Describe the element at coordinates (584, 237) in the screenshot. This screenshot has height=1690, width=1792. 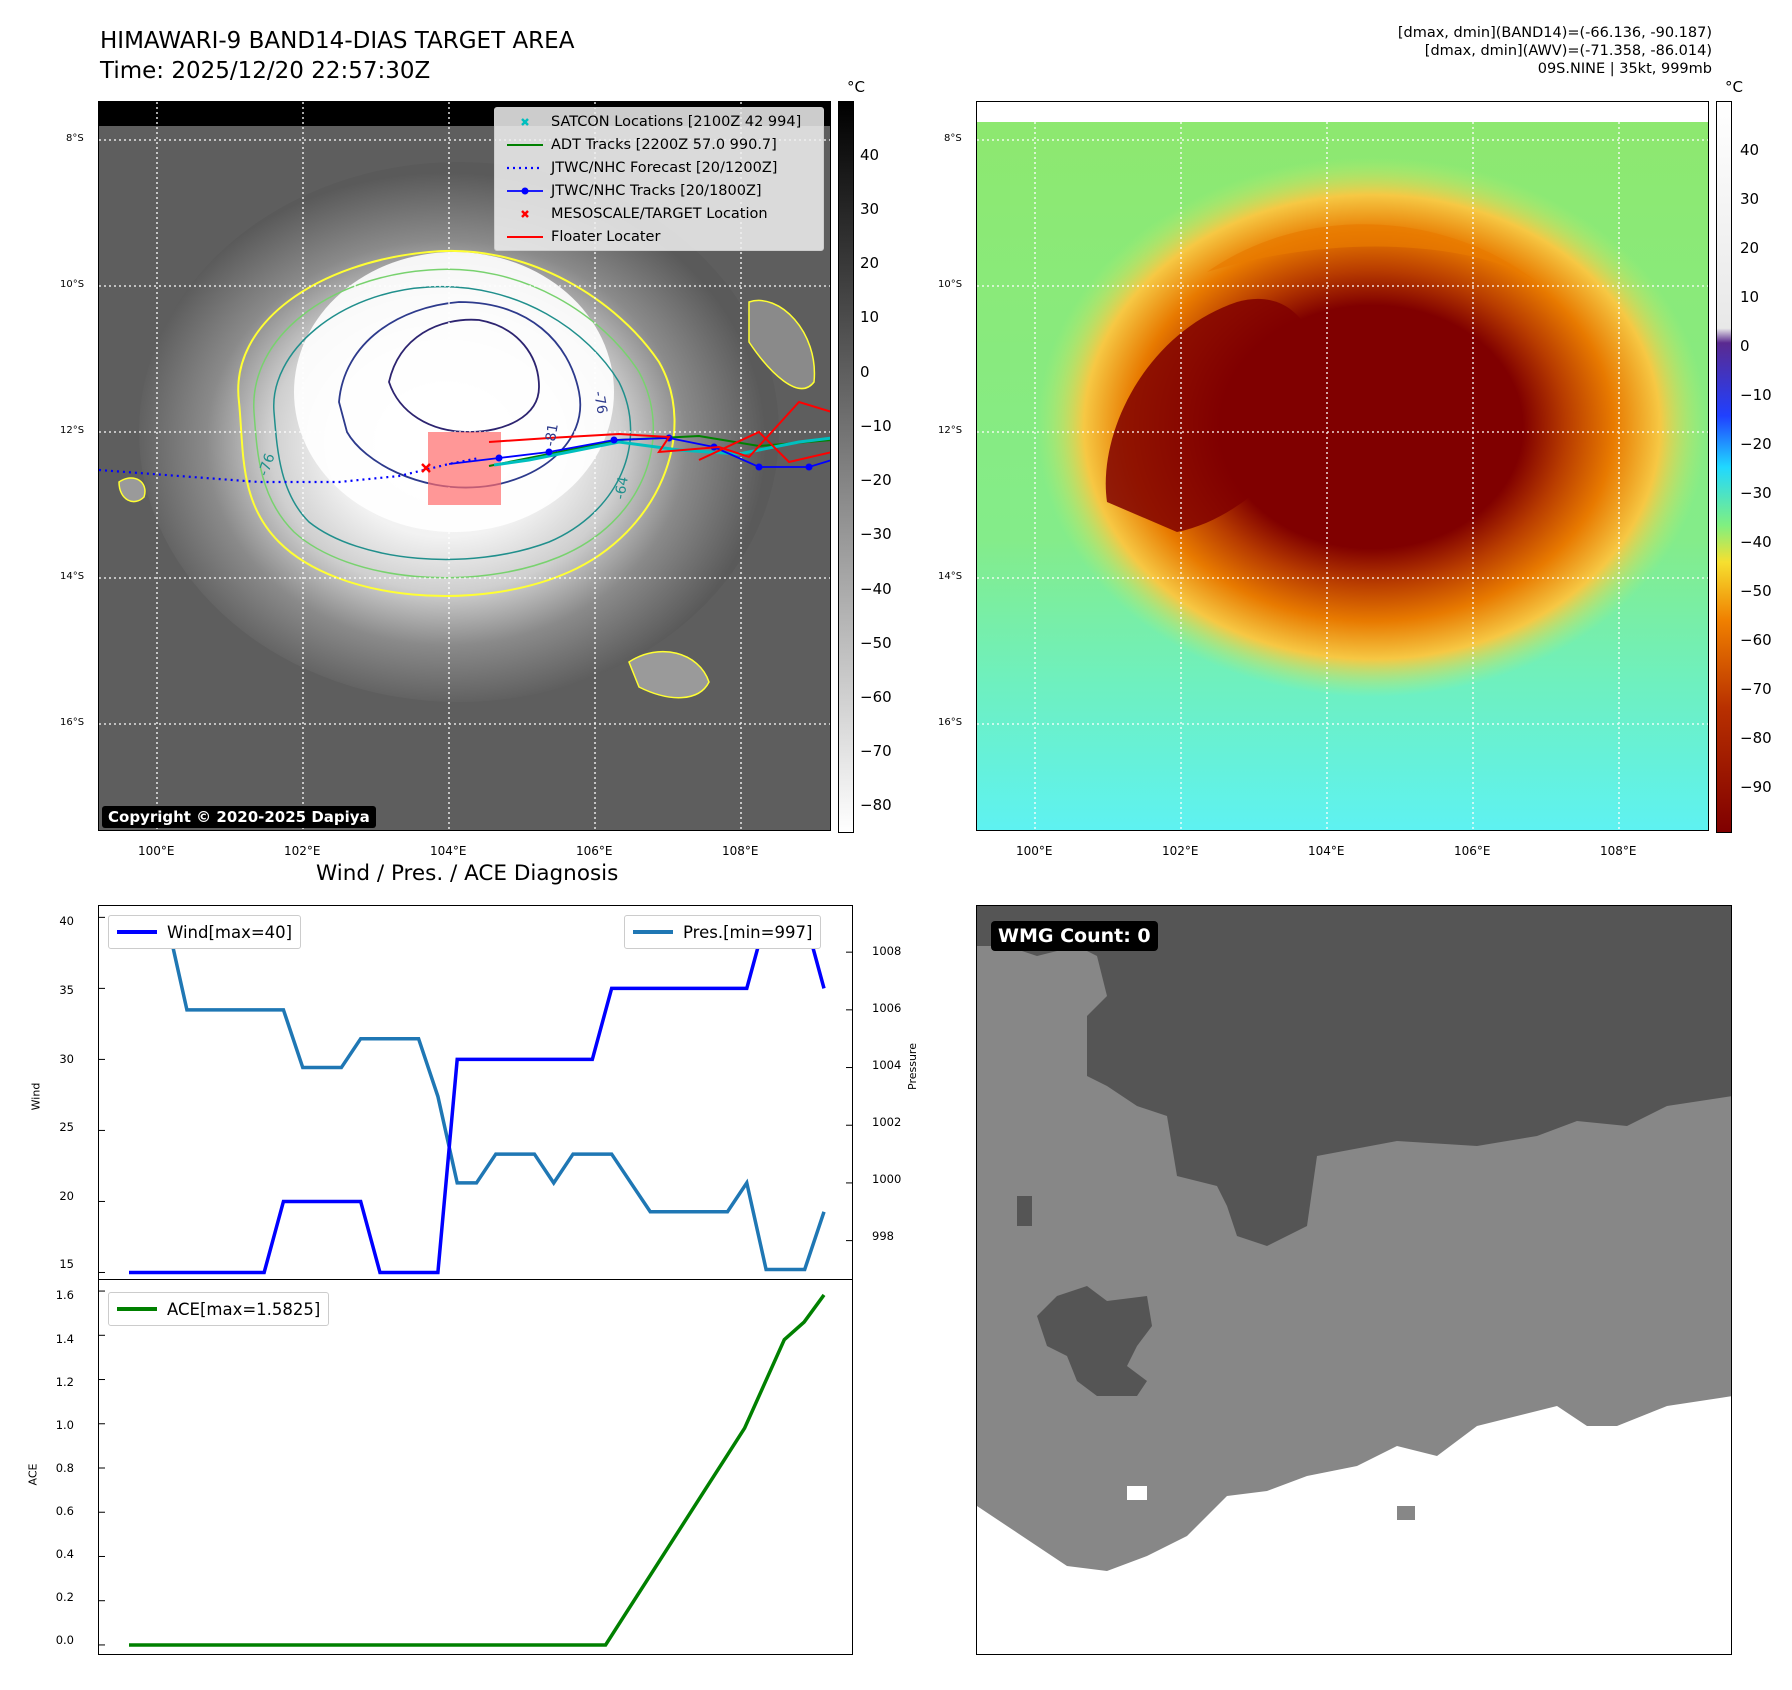
I see `legend-item-floater: Floater Locater` at that location.